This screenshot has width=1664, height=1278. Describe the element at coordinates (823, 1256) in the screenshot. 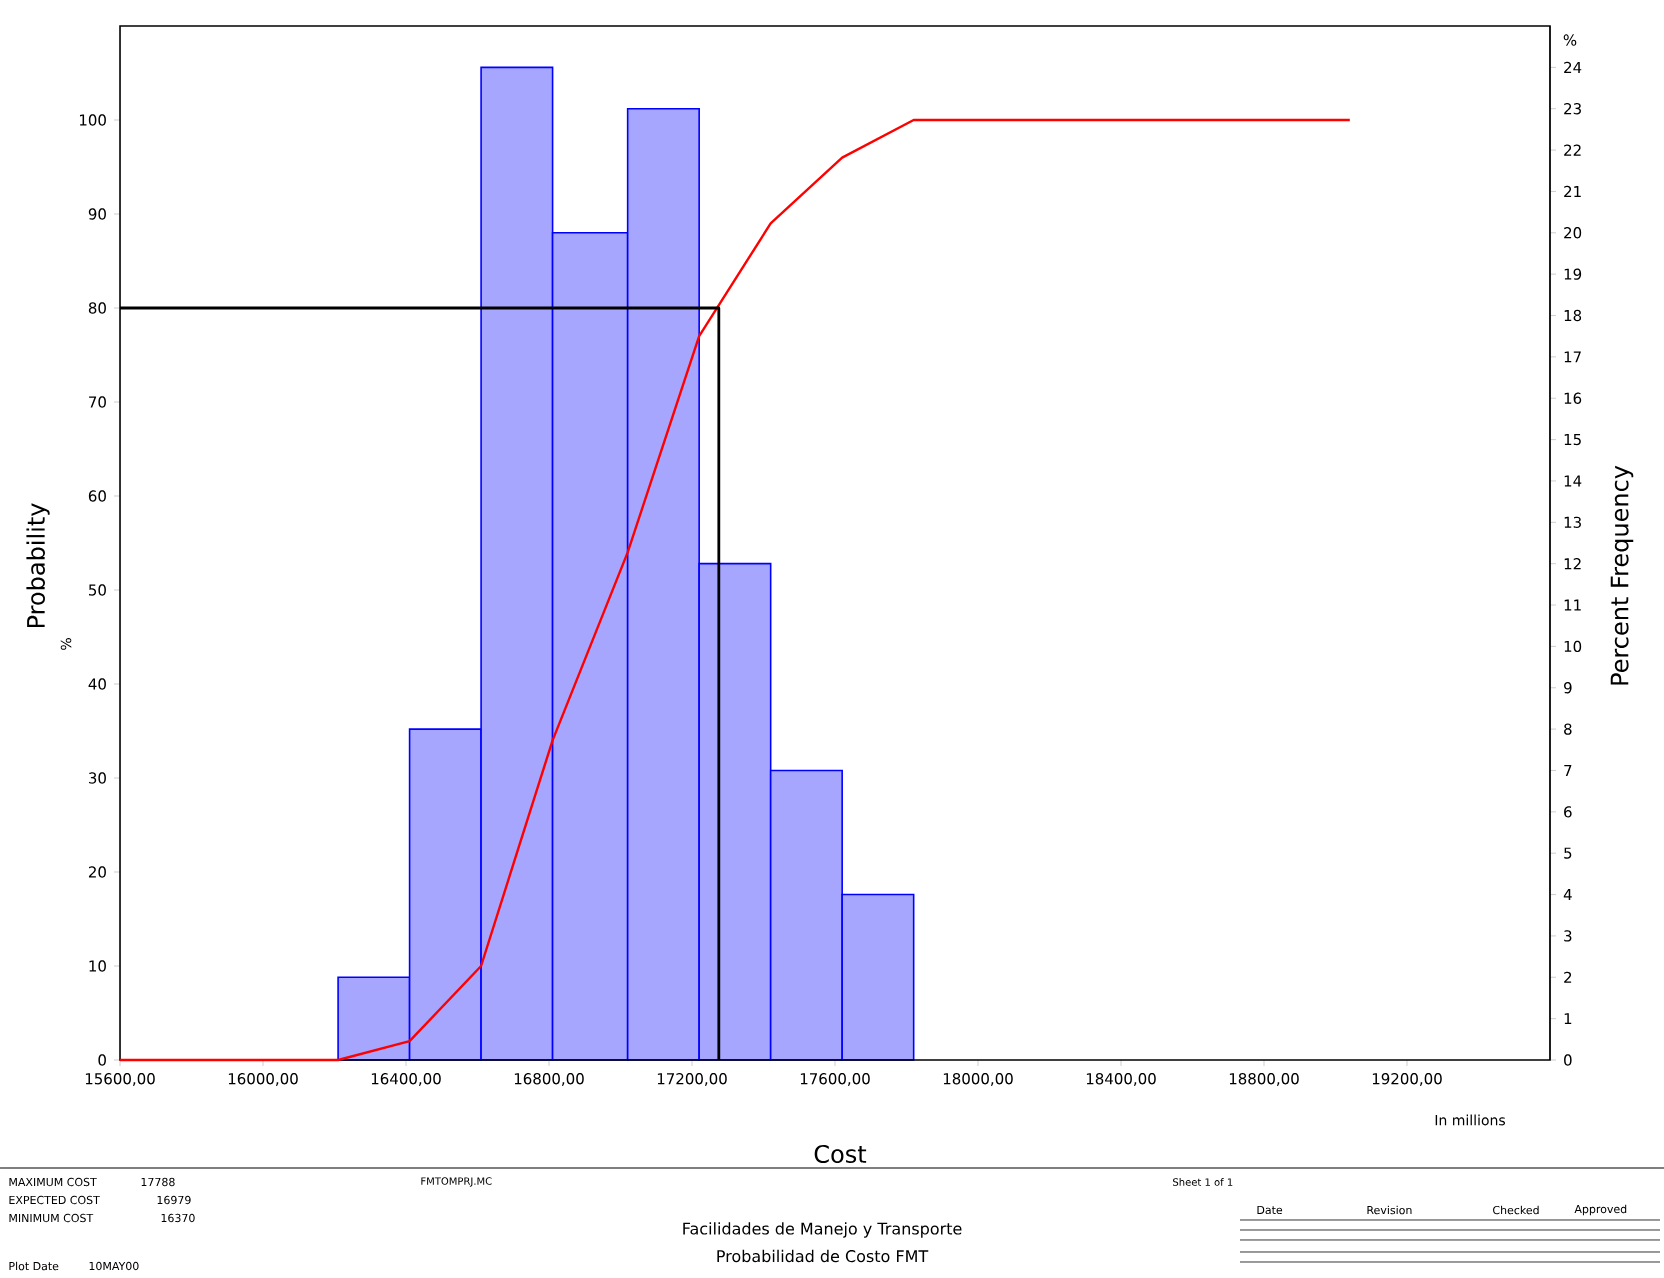

I see `text: Probabilidad de Costo FMT` at that location.